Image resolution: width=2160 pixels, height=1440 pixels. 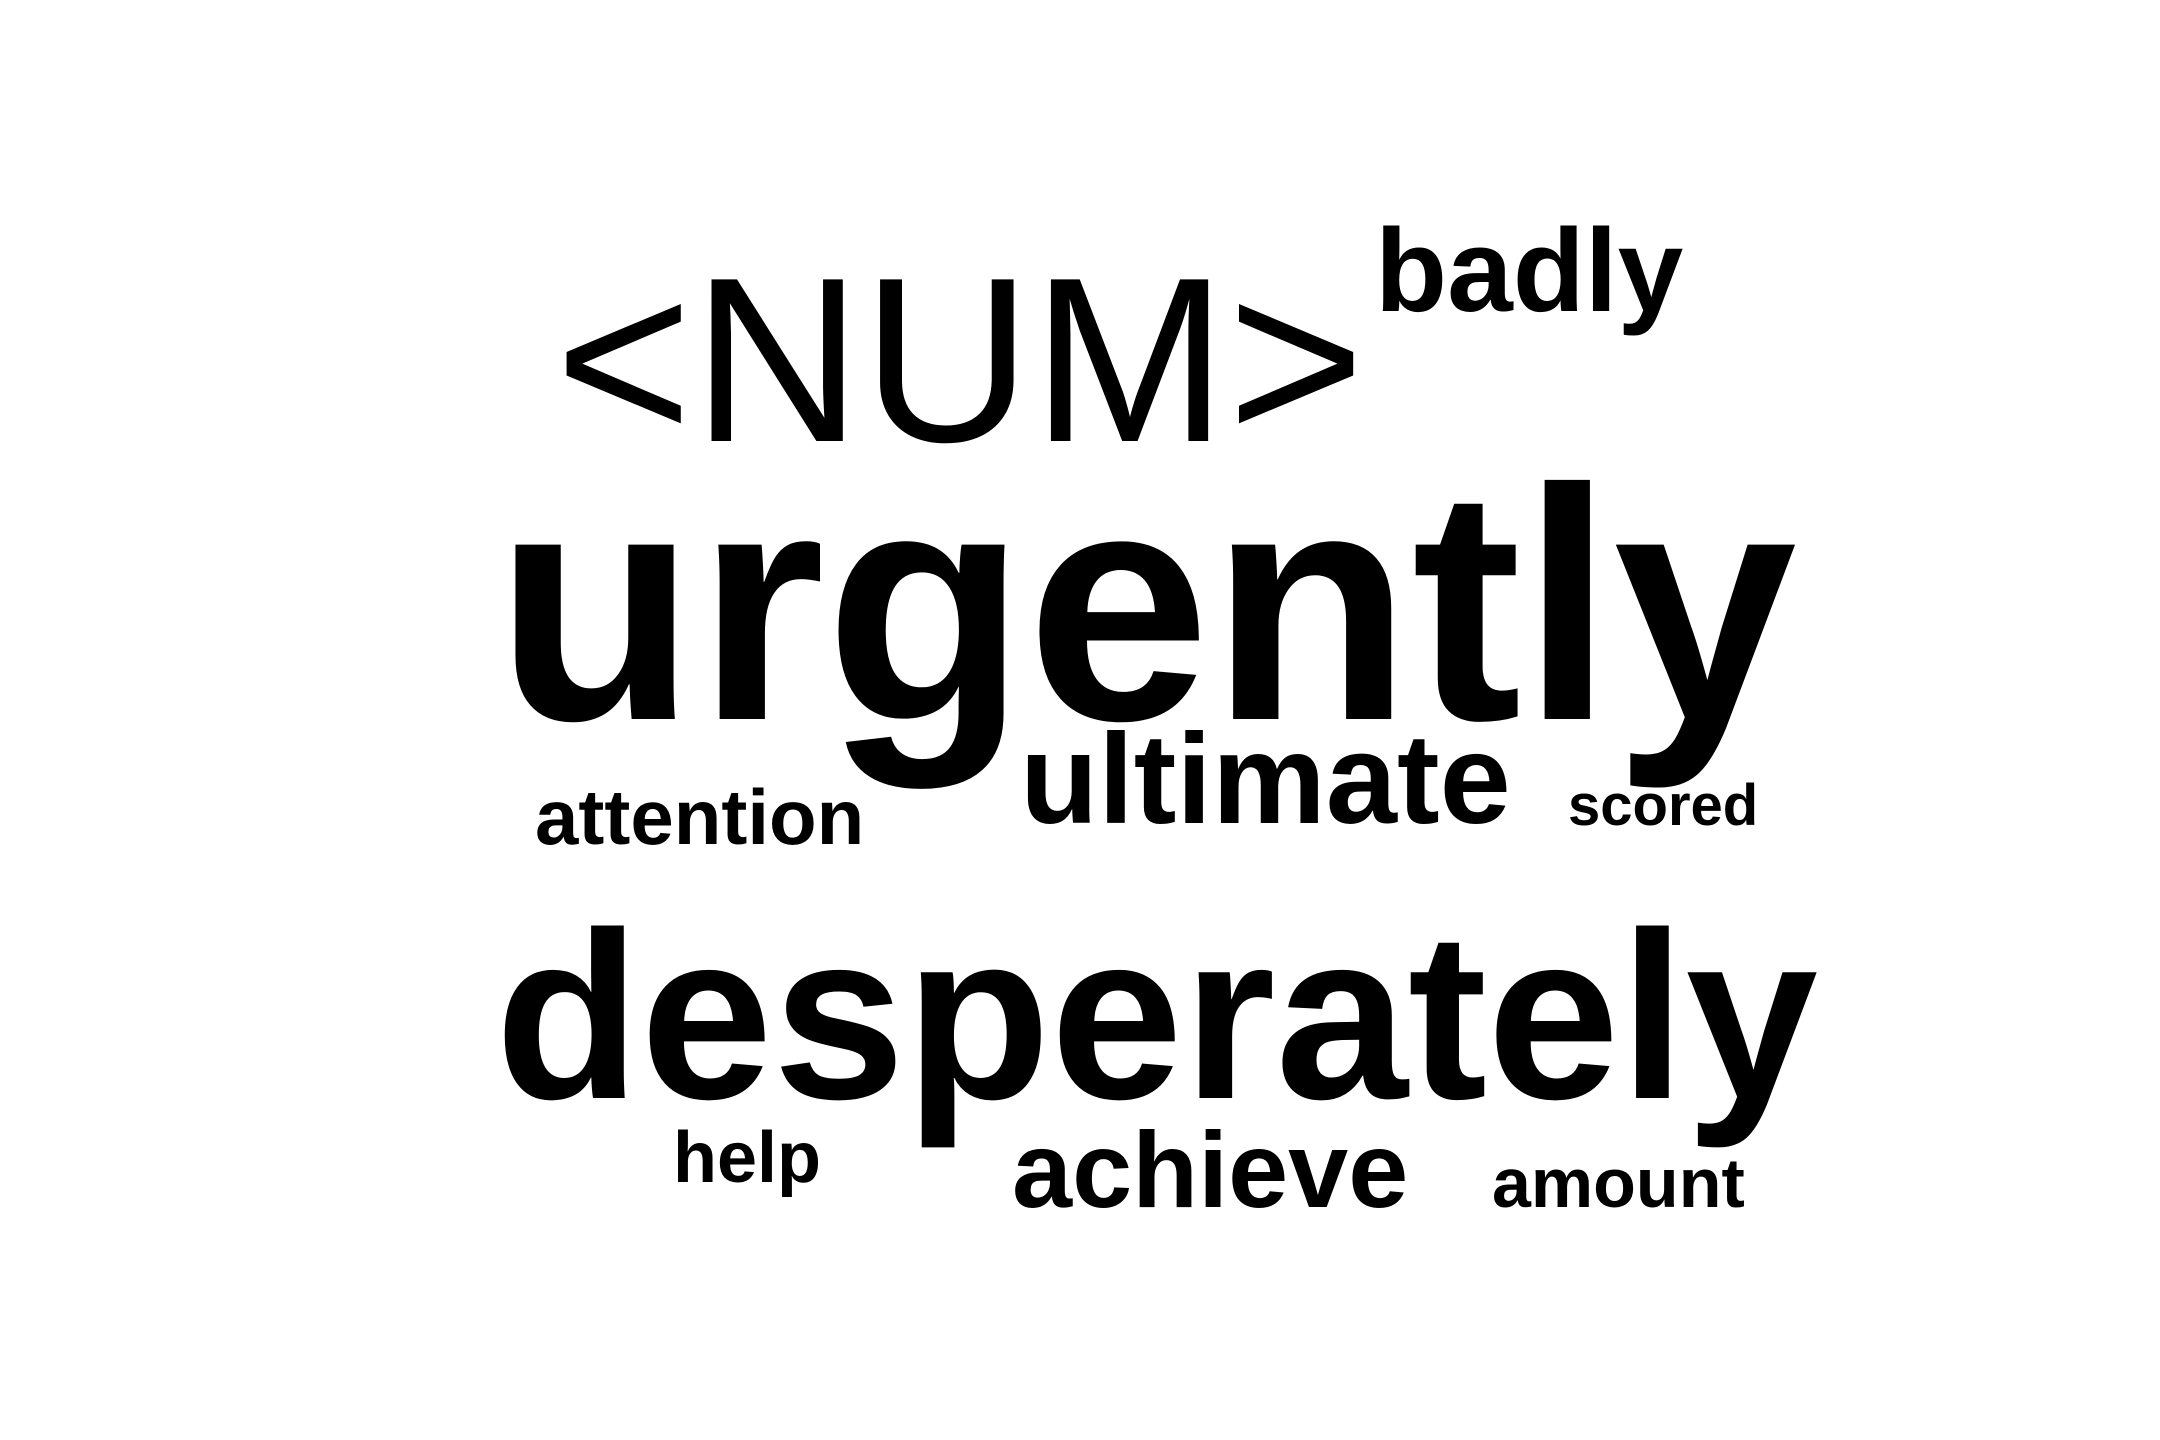 What do you see at coordinates (1618, 1183) in the screenshot?
I see `word-amount: amount` at bounding box center [1618, 1183].